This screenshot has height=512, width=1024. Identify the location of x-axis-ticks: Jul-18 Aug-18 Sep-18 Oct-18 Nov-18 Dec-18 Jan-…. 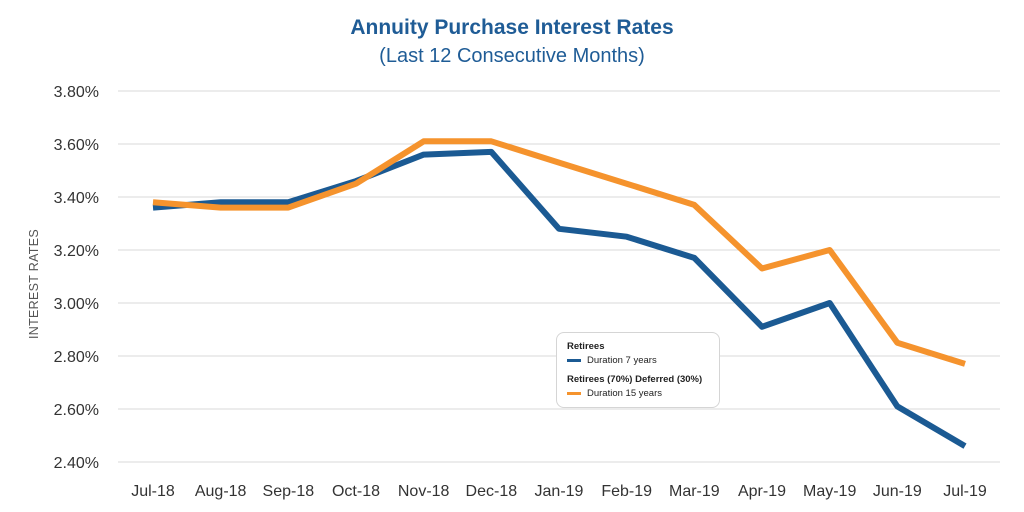
(559, 491).